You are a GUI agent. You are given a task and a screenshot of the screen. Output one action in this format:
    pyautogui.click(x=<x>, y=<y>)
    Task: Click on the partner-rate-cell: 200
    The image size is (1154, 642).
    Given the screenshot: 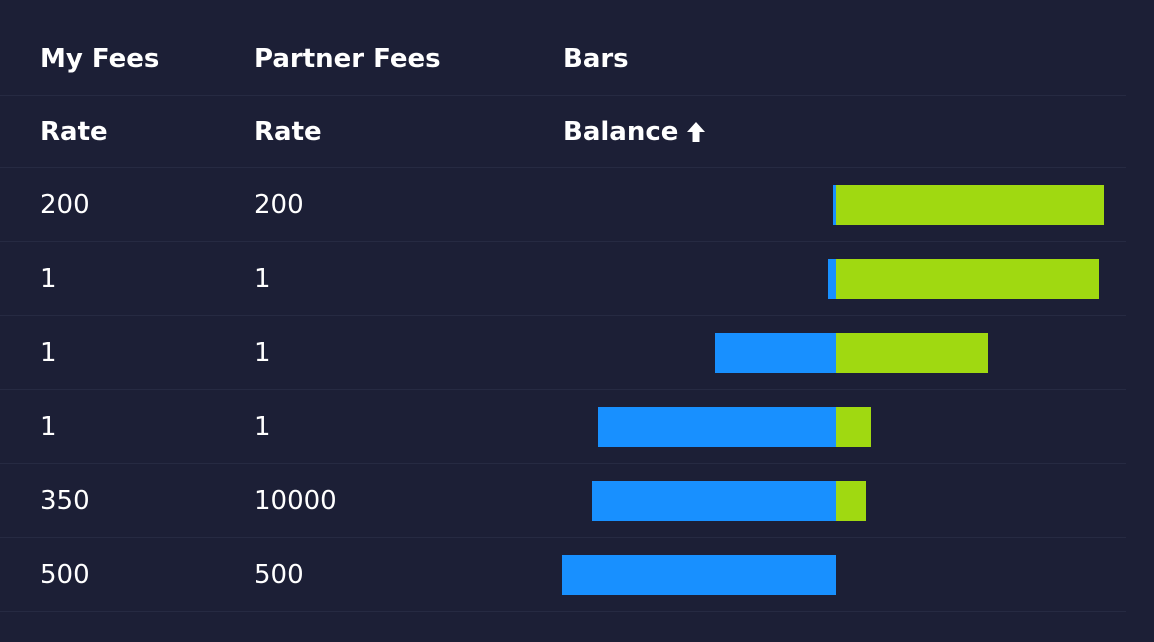 What is the action you would take?
    pyautogui.click(x=279, y=204)
    